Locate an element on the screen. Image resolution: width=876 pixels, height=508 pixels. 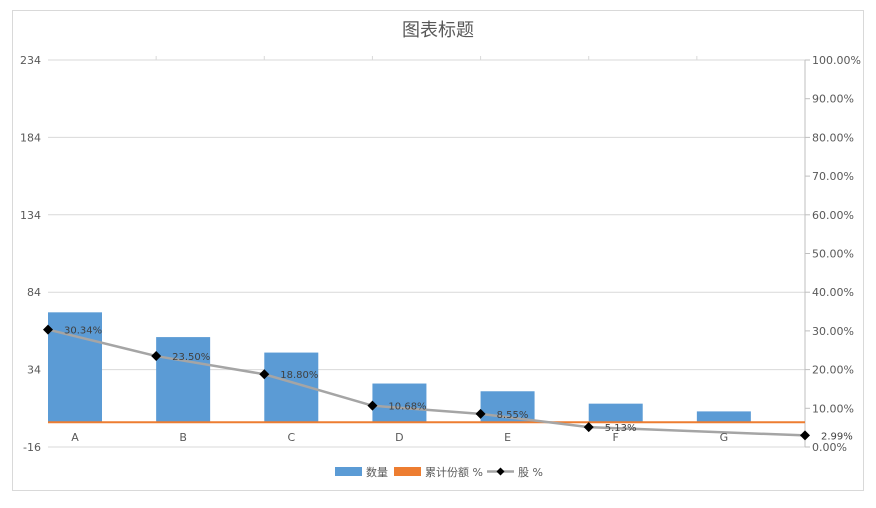
category-label: G is located at coordinates (724, 437).